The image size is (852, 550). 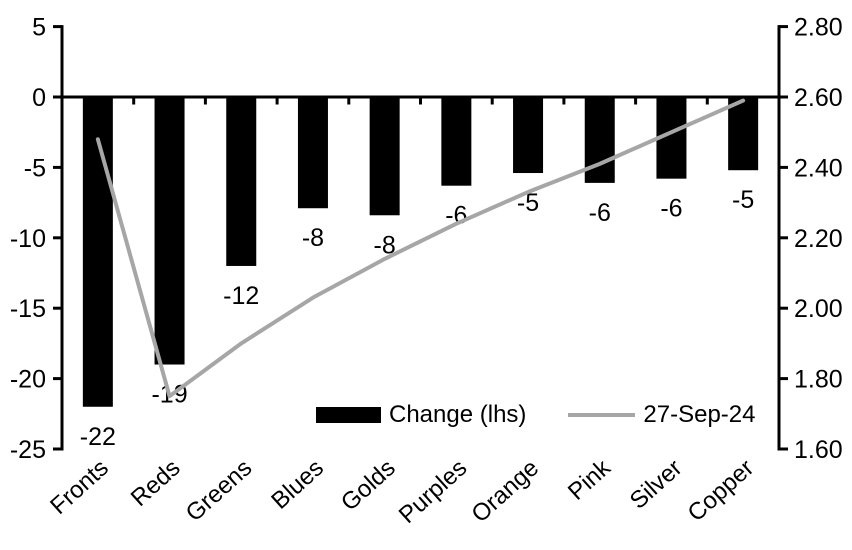 What do you see at coordinates (313, 238) in the screenshot?
I see `bar-label-blues: -8` at bounding box center [313, 238].